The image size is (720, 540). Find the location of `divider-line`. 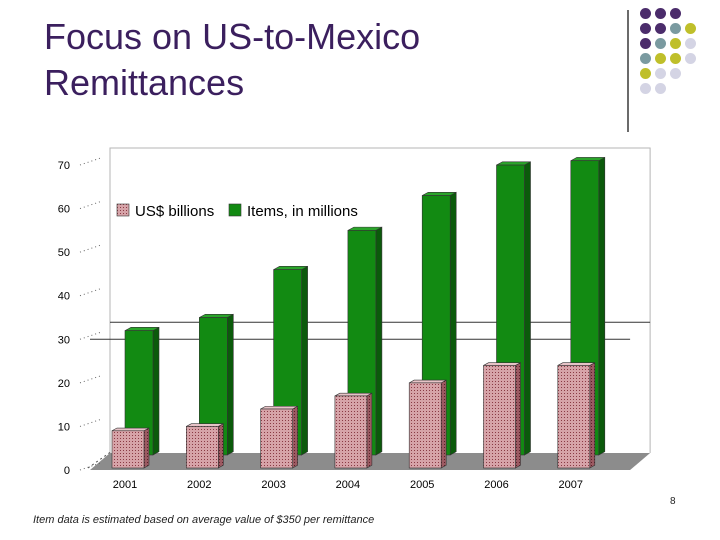

divider-line is located at coordinates (628, 71).